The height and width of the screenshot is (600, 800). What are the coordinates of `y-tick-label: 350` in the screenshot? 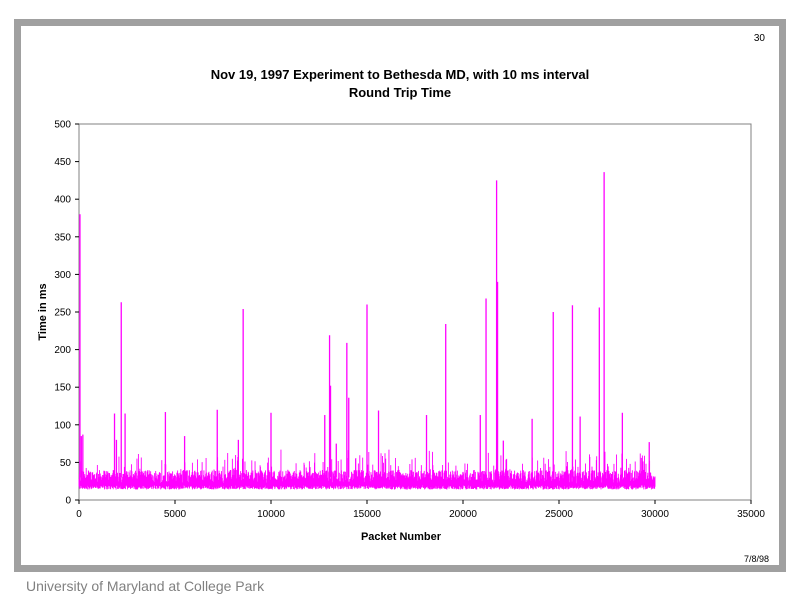 It's located at (62, 237).